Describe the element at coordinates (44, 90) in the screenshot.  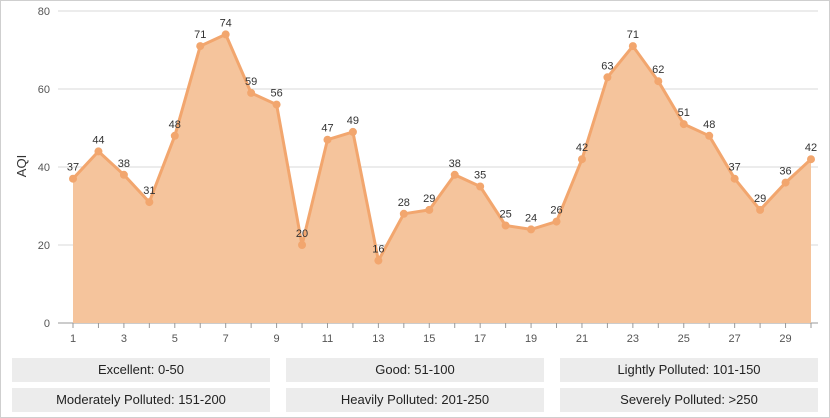
I see `y-tick-60: 60` at that location.